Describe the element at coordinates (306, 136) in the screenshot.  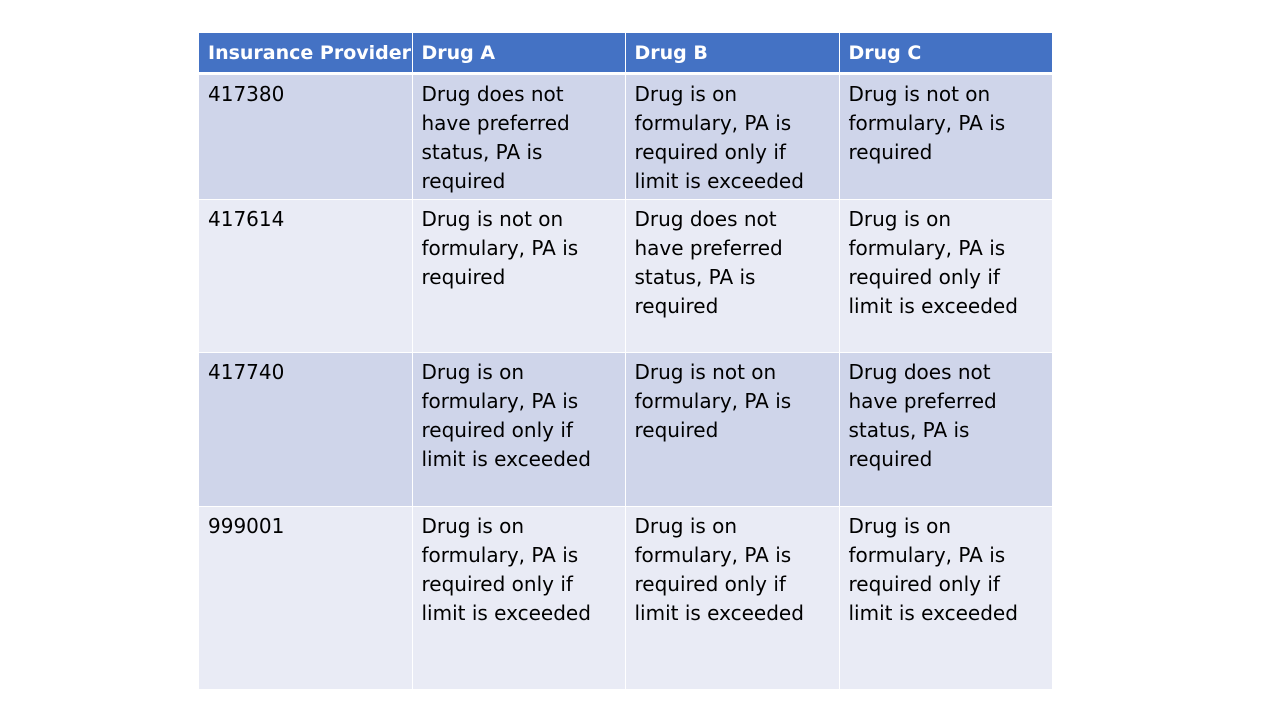
I see `provider-cell: 417380` at that location.